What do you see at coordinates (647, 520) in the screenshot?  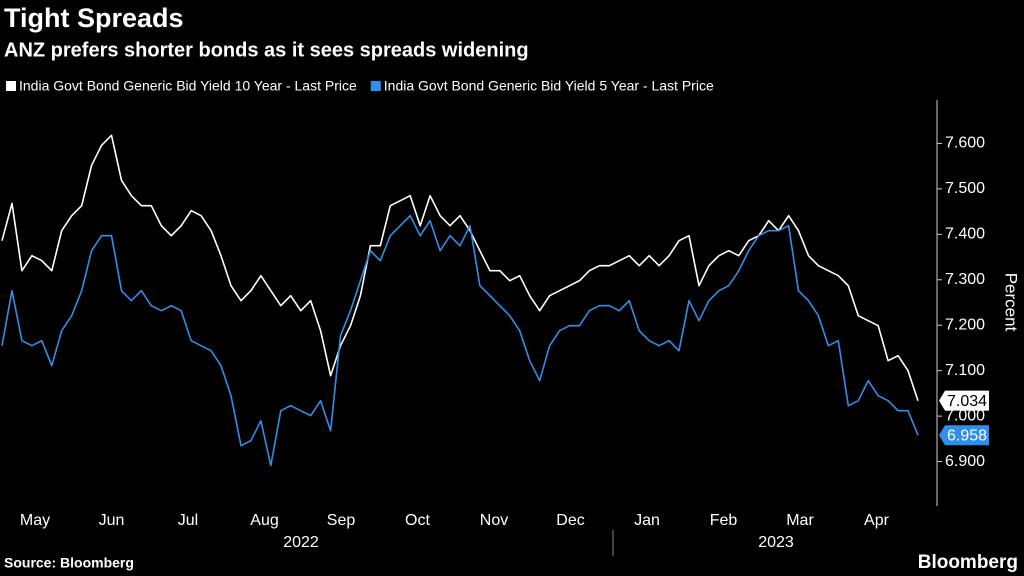 I see `x-tick-label: Jan` at bounding box center [647, 520].